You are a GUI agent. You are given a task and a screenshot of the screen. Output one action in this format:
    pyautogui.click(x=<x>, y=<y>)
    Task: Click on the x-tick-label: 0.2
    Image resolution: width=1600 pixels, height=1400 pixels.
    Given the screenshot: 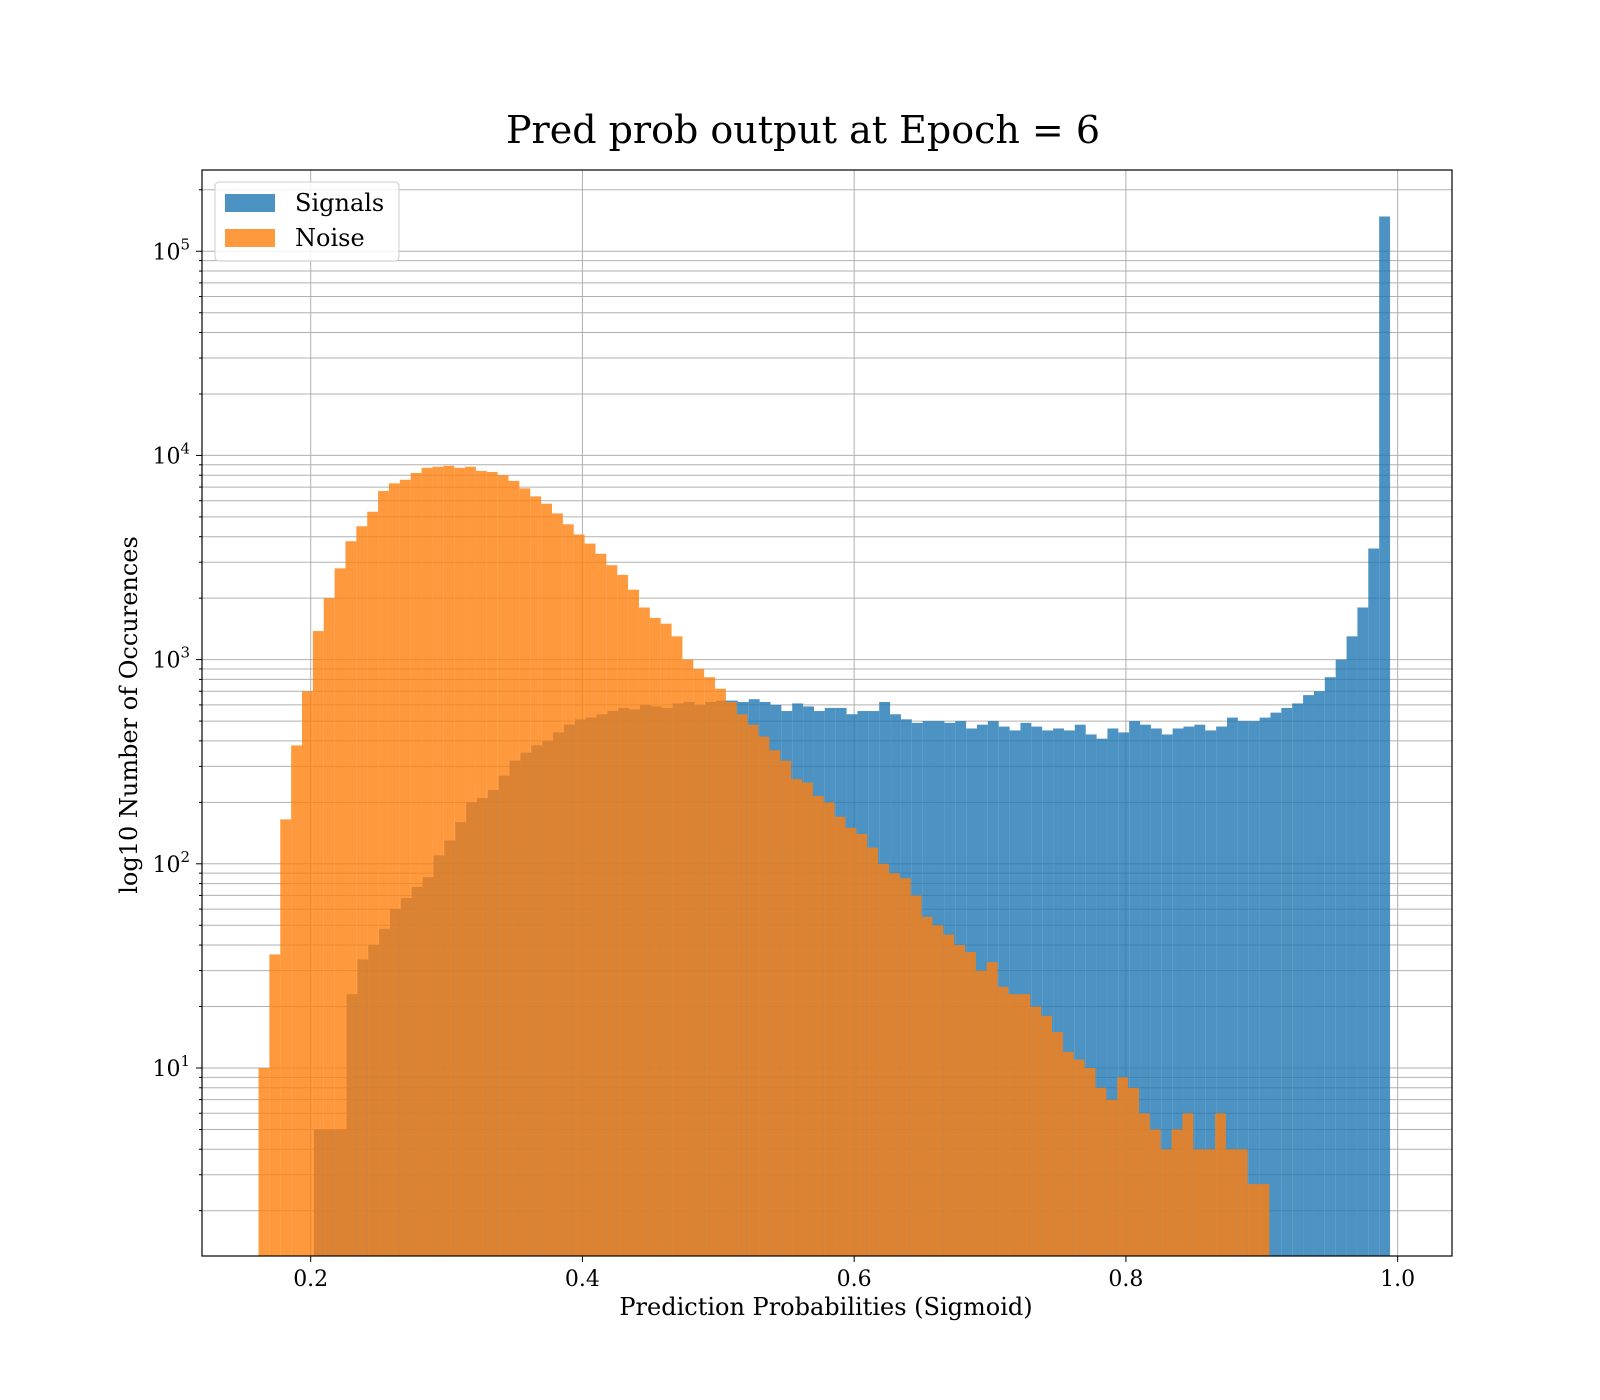 What is the action you would take?
    pyautogui.click(x=310, y=1279)
    